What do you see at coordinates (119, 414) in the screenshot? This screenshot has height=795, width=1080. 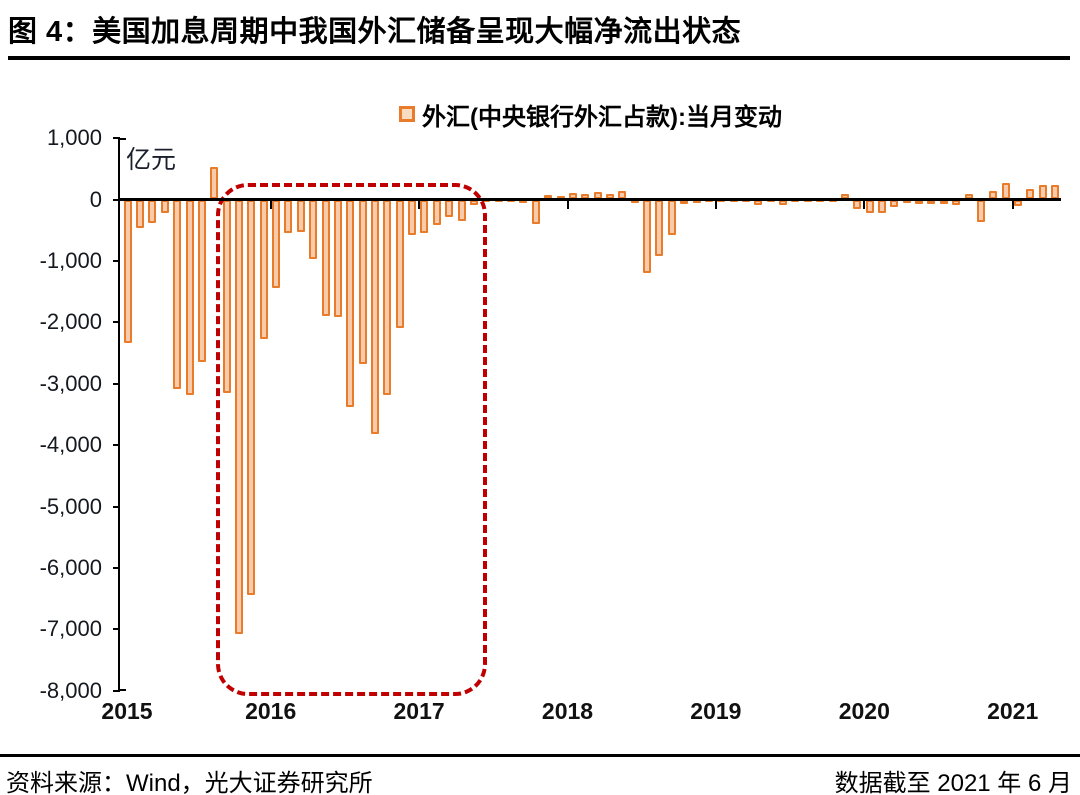 I see `y-axis-line` at bounding box center [119, 414].